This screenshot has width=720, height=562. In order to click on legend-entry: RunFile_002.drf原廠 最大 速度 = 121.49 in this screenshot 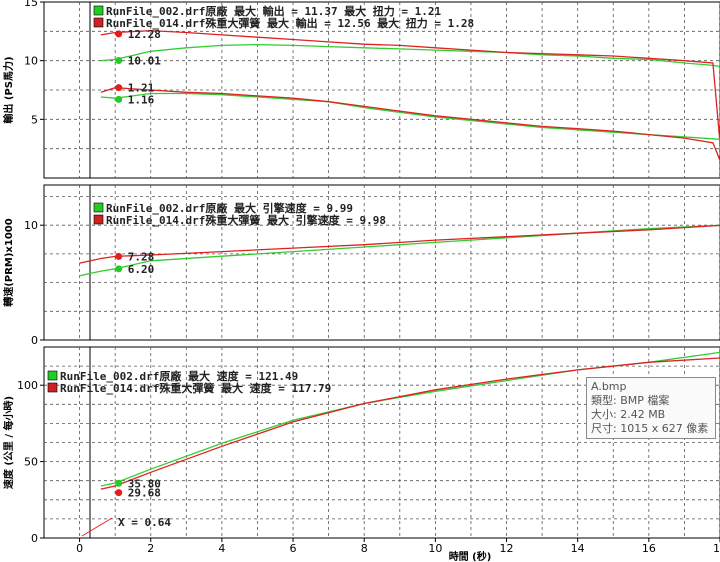, I will do `click(179, 376)`.